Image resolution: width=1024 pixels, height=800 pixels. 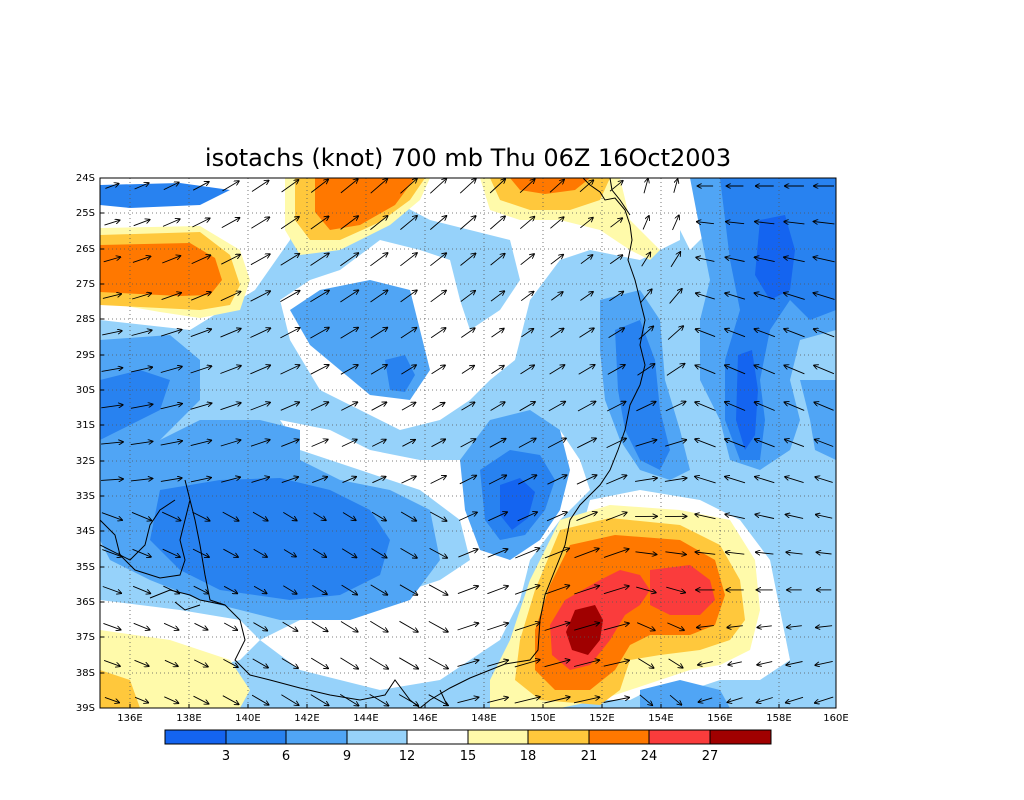 I want to click on lon-label: 148E, so click(x=483, y=718).